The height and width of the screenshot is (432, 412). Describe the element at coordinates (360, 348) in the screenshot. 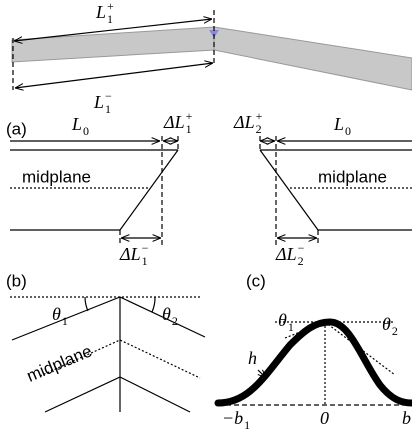

I see `tangent` at that location.